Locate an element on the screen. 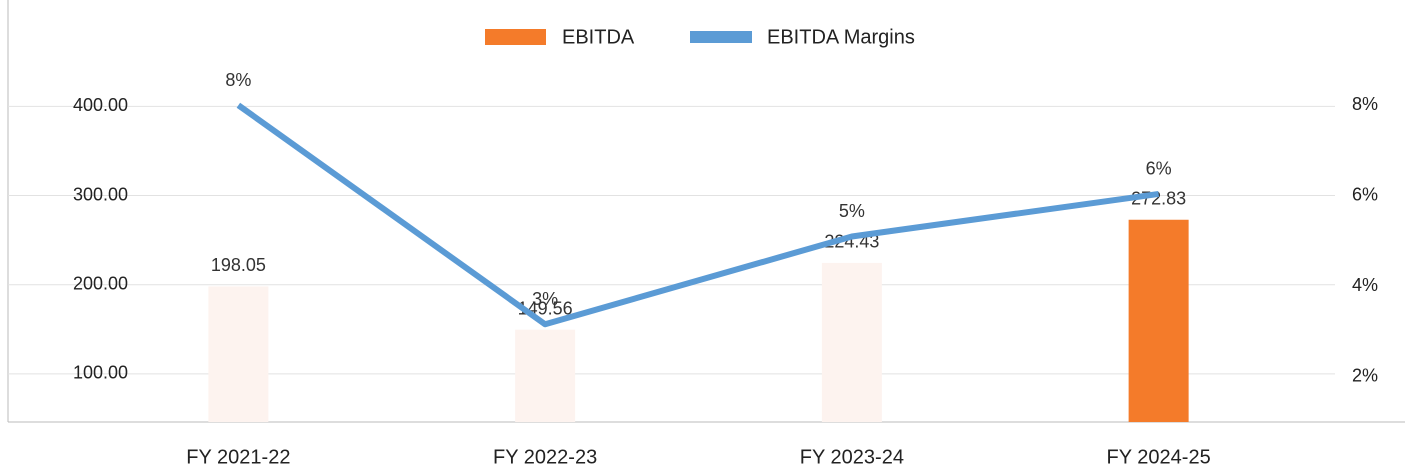 Image resolution: width=1405 pixels, height=472 pixels. x-tick-label: FY 2021-22 is located at coordinates (238, 457).